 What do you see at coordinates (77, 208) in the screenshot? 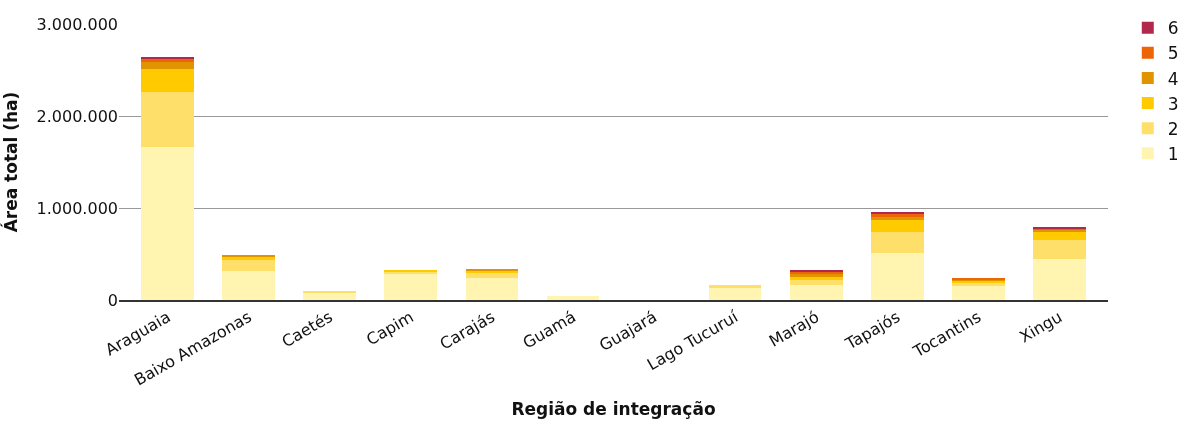
I see `y-tick-label: 1.000.000` at bounding box center [77, 208].